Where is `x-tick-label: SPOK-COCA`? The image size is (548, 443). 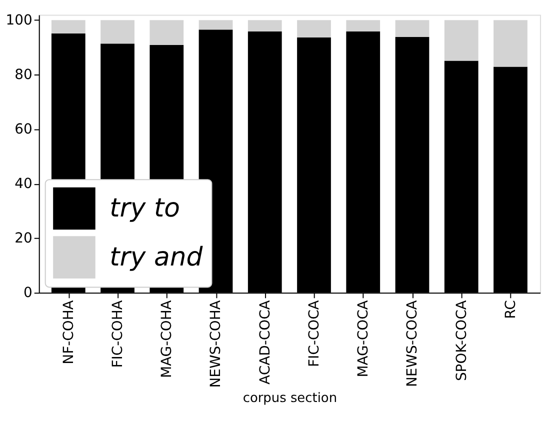
x-tick-label: SPOK-COCA is located at coordinates (462, 341).